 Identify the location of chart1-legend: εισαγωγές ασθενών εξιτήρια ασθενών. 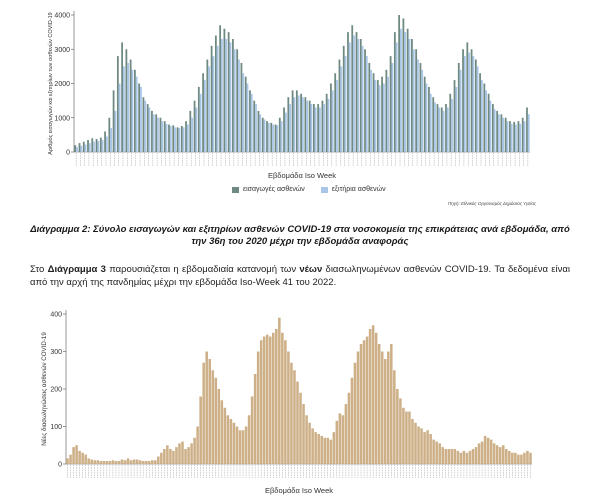
(309, 189).